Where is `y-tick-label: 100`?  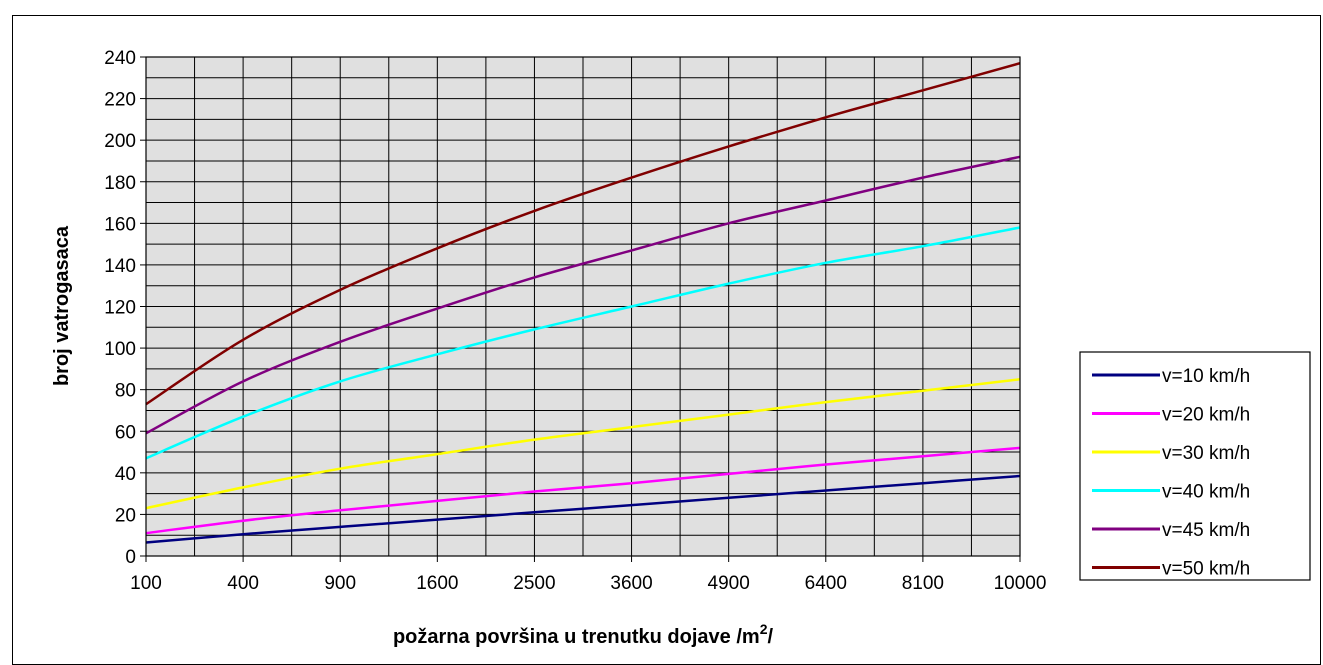
y-tick-label: 100 is located at coordinates (120, 349).